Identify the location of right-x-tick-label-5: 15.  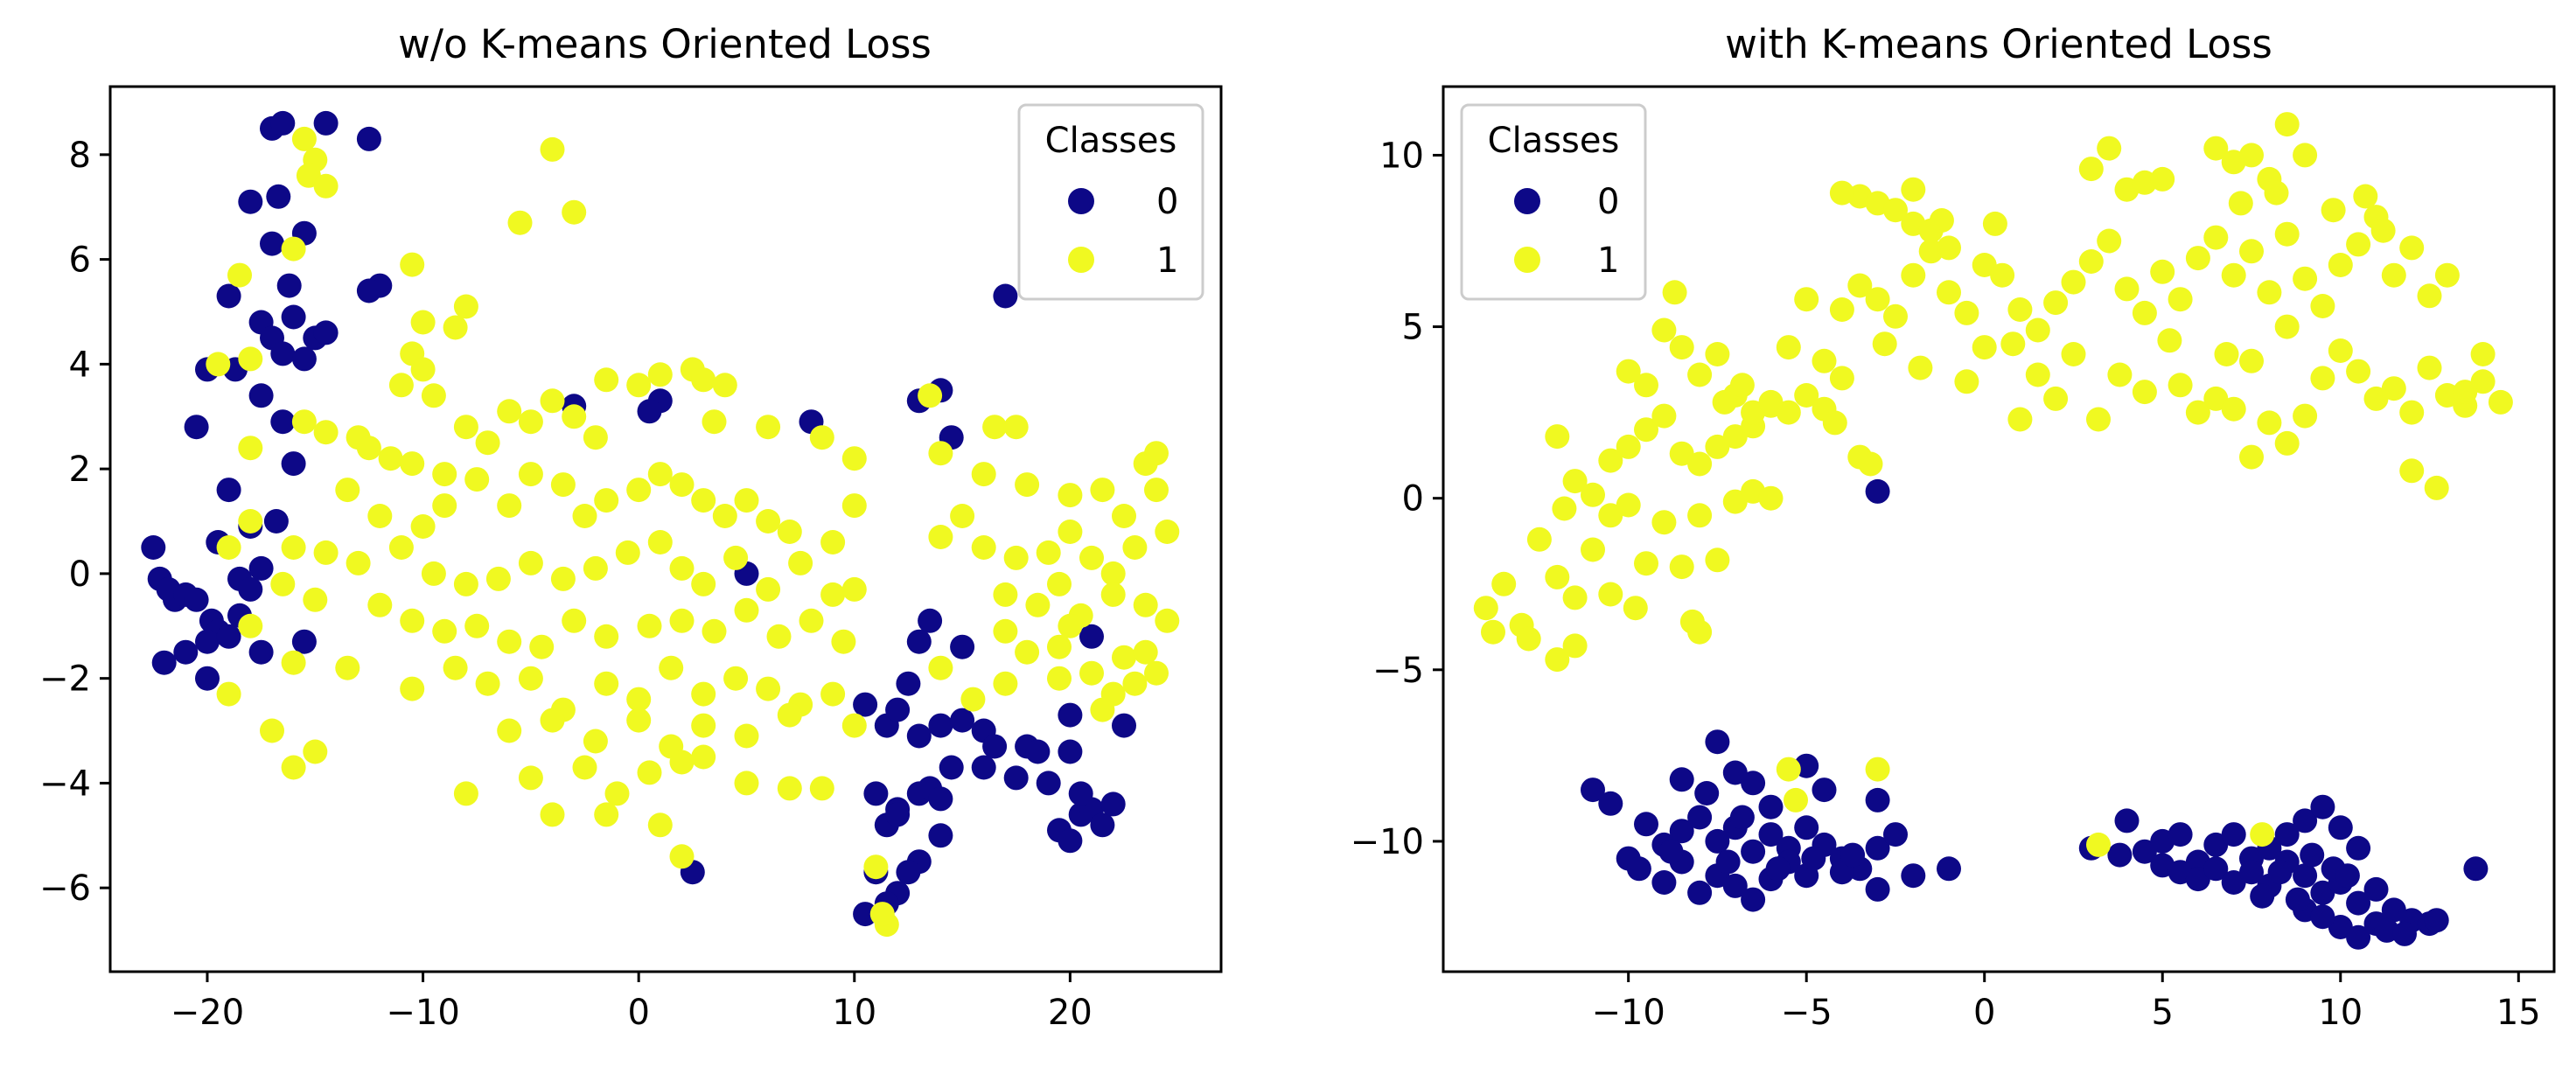
(2518, 1013).